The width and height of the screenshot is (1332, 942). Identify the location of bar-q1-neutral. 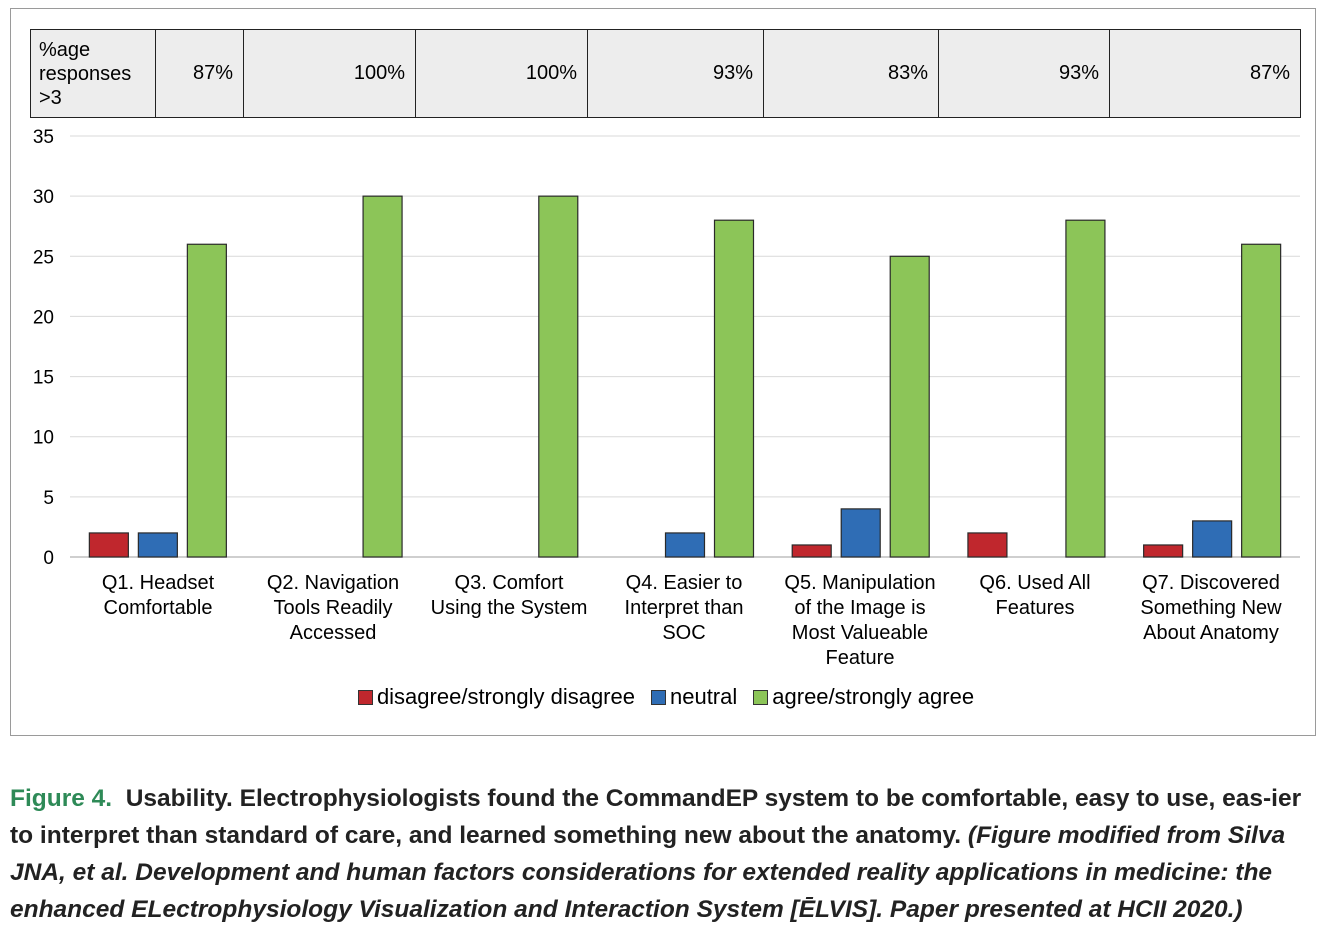
(157, 545).